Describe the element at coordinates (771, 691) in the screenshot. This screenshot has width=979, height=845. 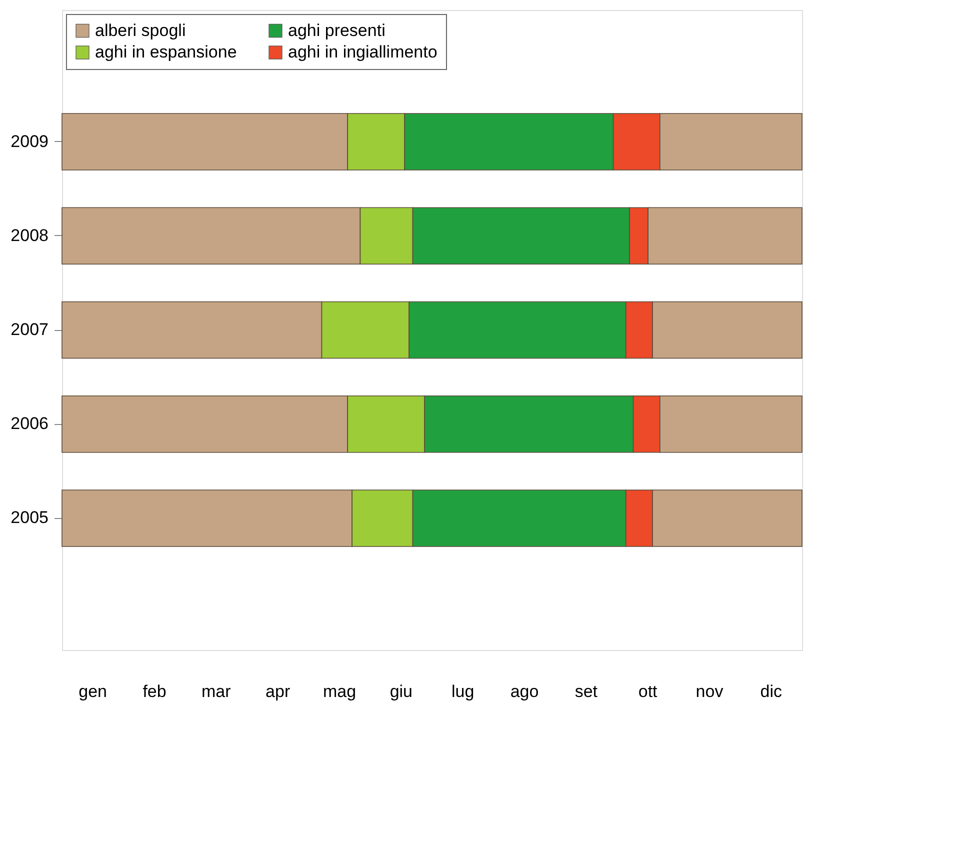
I see `text: dic` at that location.